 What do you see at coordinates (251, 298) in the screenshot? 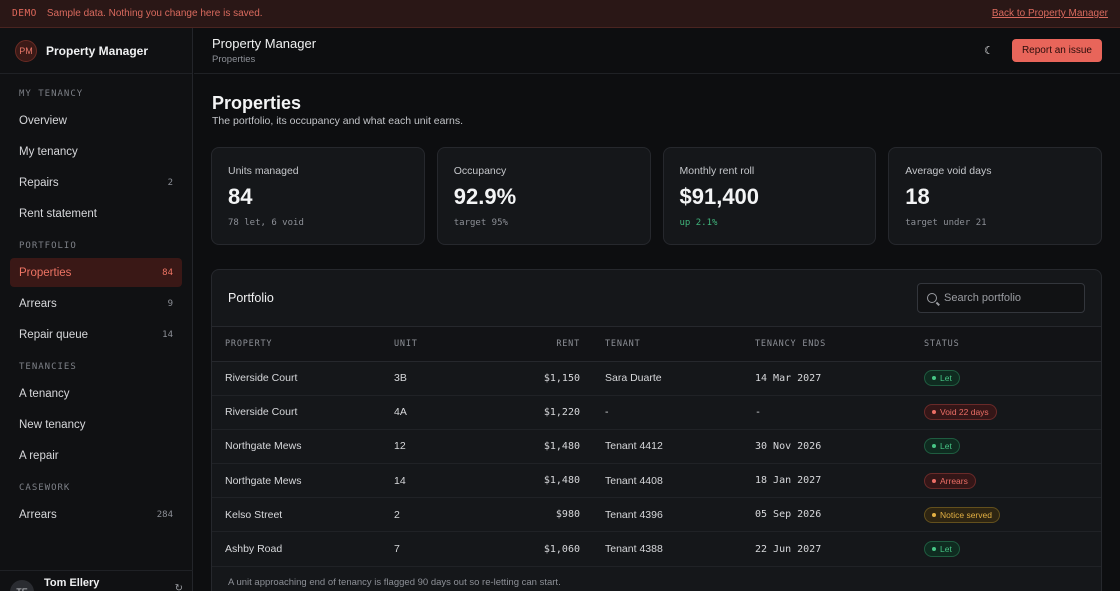
I see `portfolio-title: Portfolio` at bounding box center [251, 298].